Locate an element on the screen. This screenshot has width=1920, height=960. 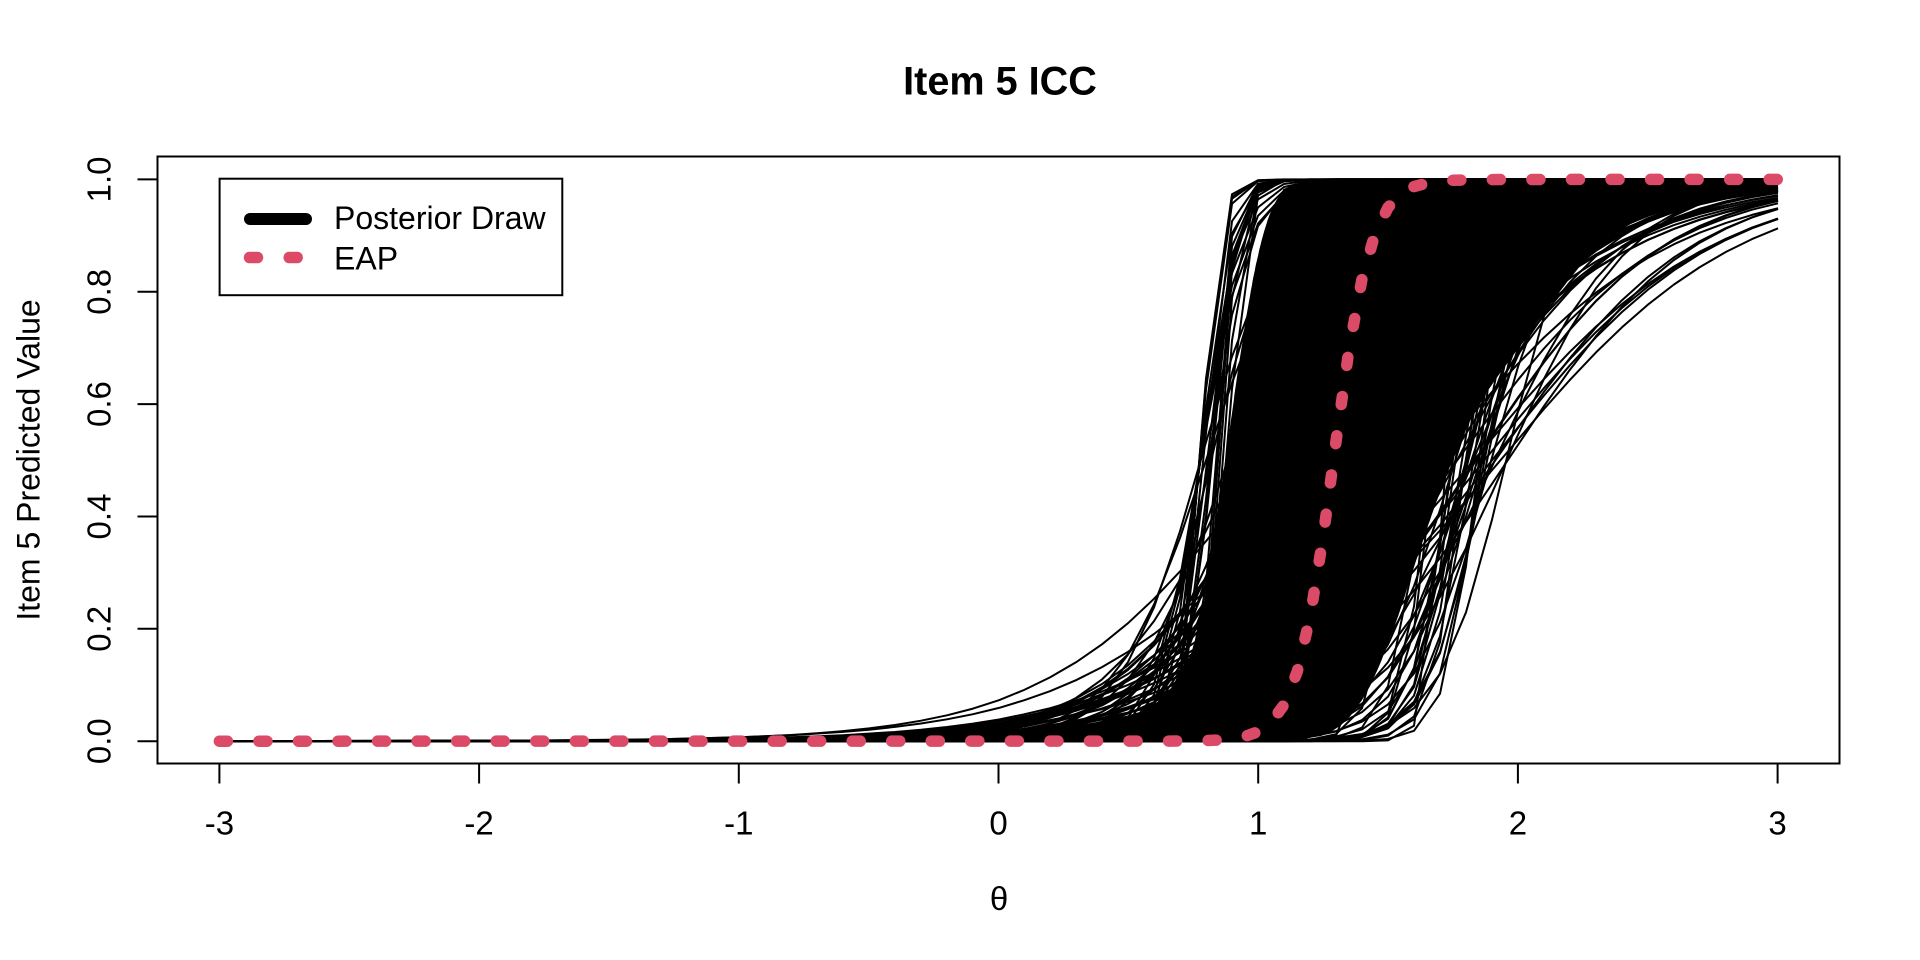
svg-text: Posterior Draw is located at coordinates (440, 218).